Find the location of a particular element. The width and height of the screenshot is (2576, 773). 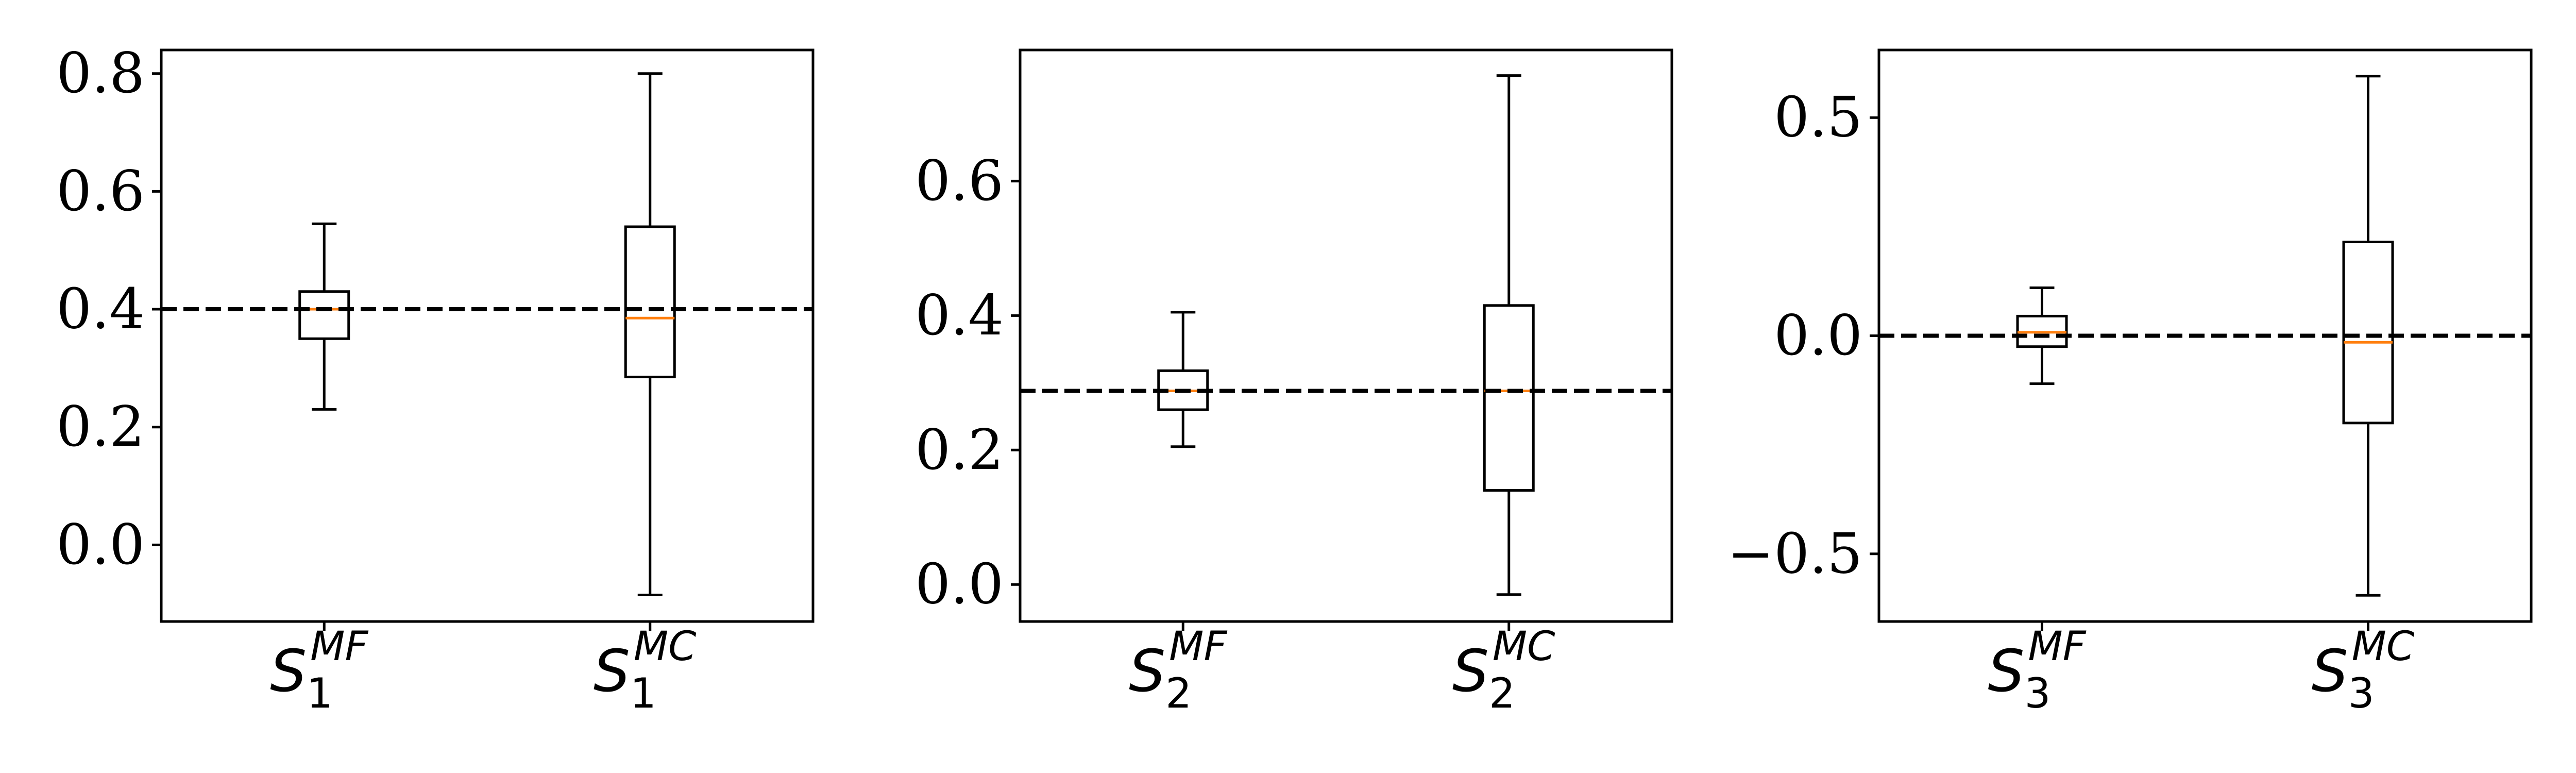

y-tick-label: 0.8 is located at coordinates (100, 73).